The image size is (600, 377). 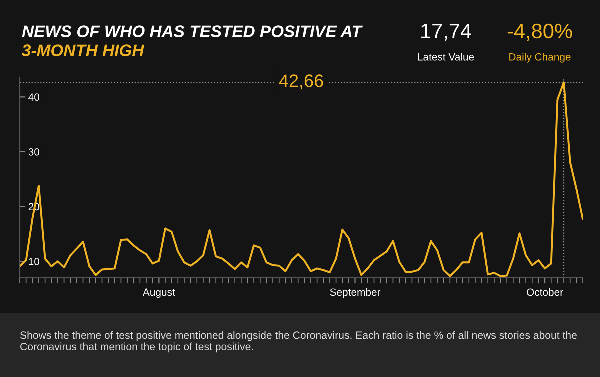 I want to click on chart-subtitle: 3-MONTH HIGH, so click(x=83, y=50).